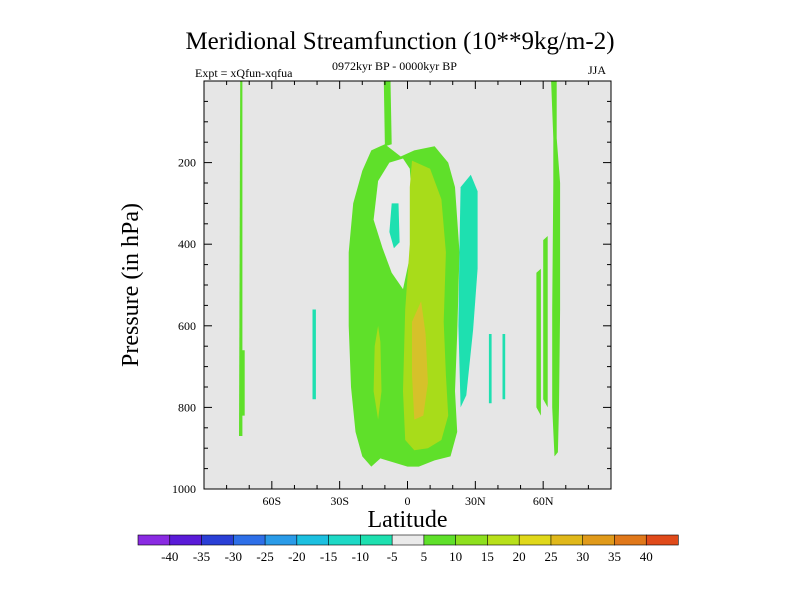 The image size is (800, 600). I want to click on season-label: JJA, so click(597, 70).